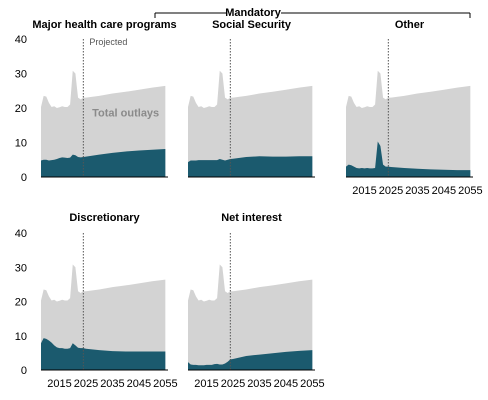 The height and width of the screenshot is (400, 488). Describe the element at coordinates (251, 218) in the screenshot. I see `panel-title: Net interest` at that location.